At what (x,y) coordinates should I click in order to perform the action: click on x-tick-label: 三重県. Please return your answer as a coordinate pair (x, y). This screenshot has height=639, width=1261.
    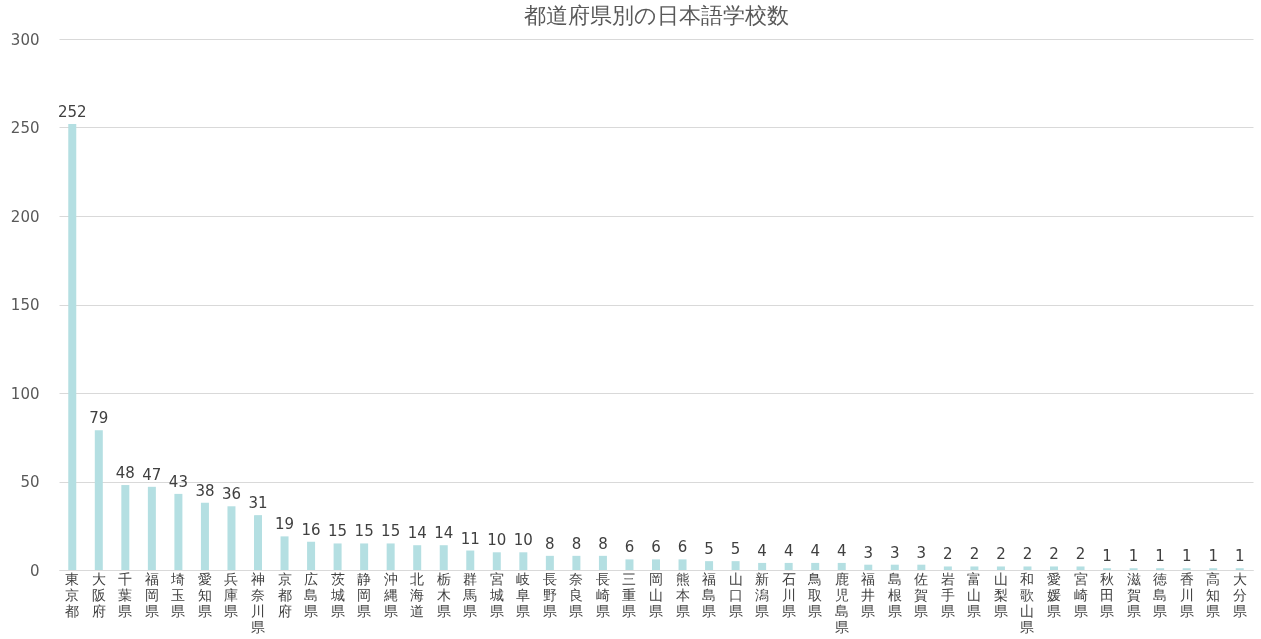
    Looking at the image, I should click on (629, 594).